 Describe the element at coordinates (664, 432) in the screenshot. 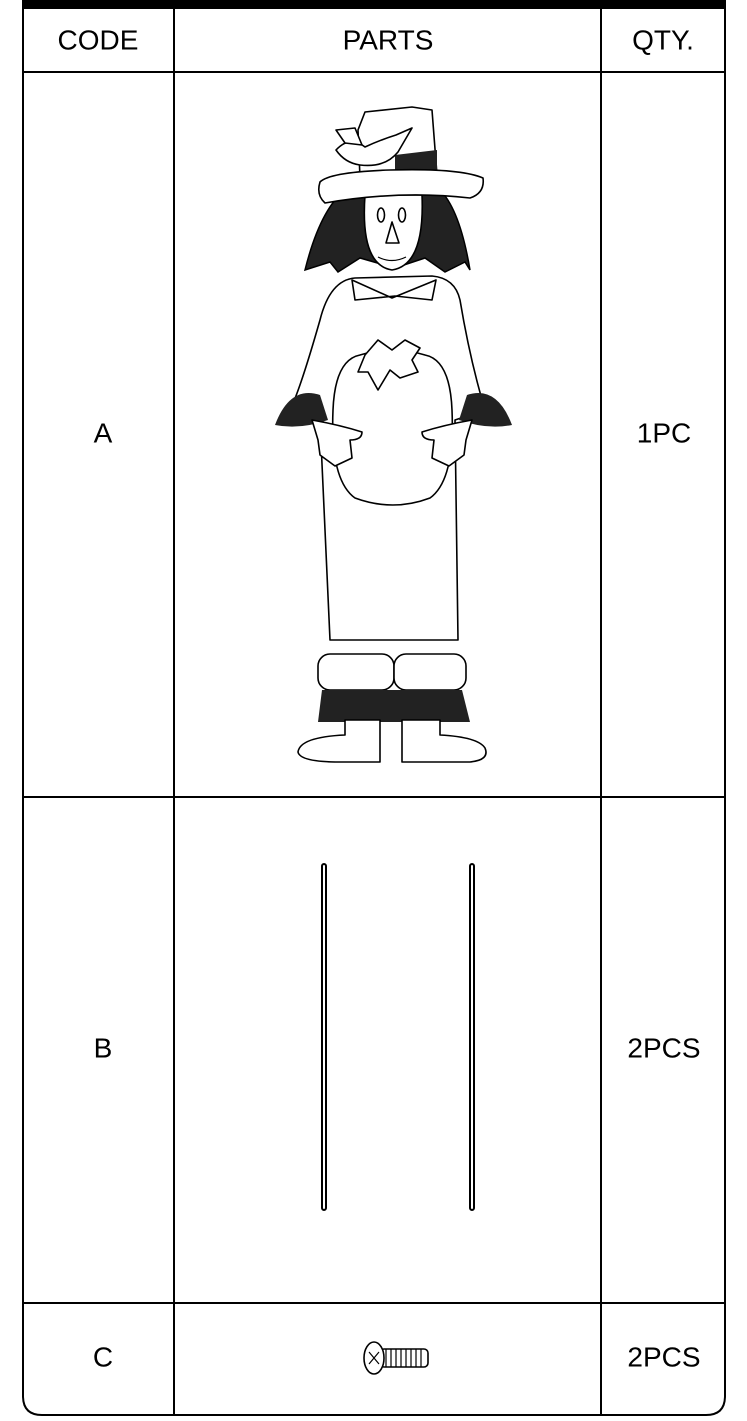

I see `qty-cell: 1PC` at that location.